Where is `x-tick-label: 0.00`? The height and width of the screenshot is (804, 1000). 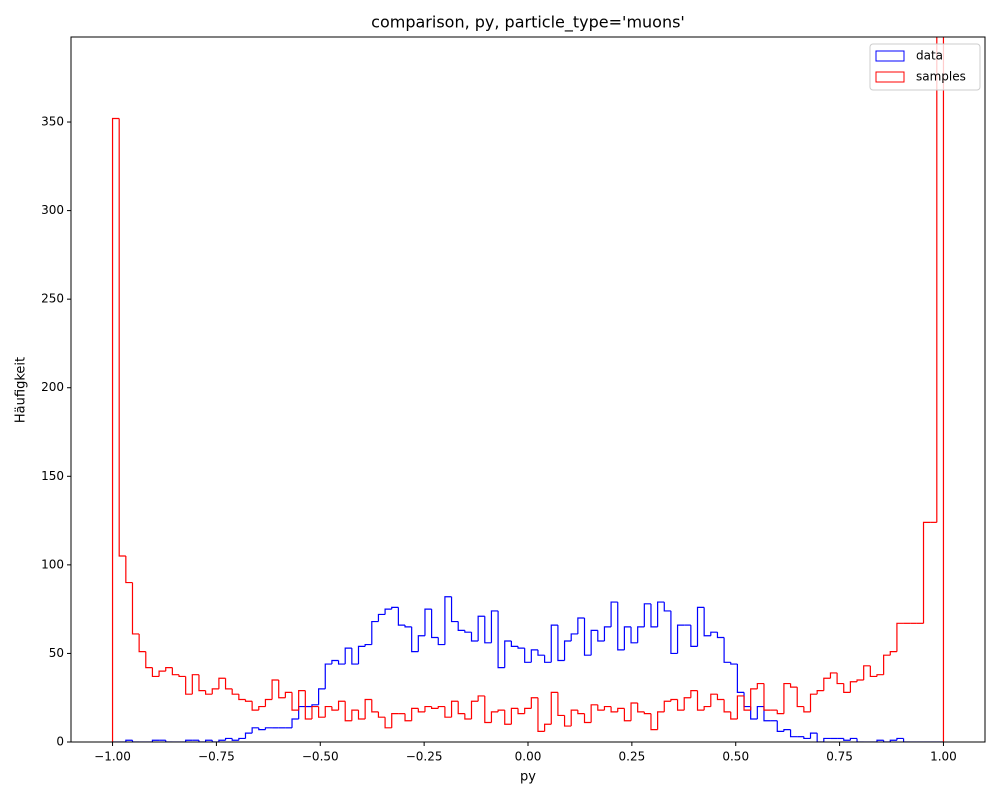 x-tick-label: 0.00 is located at coordinates (528, 757).